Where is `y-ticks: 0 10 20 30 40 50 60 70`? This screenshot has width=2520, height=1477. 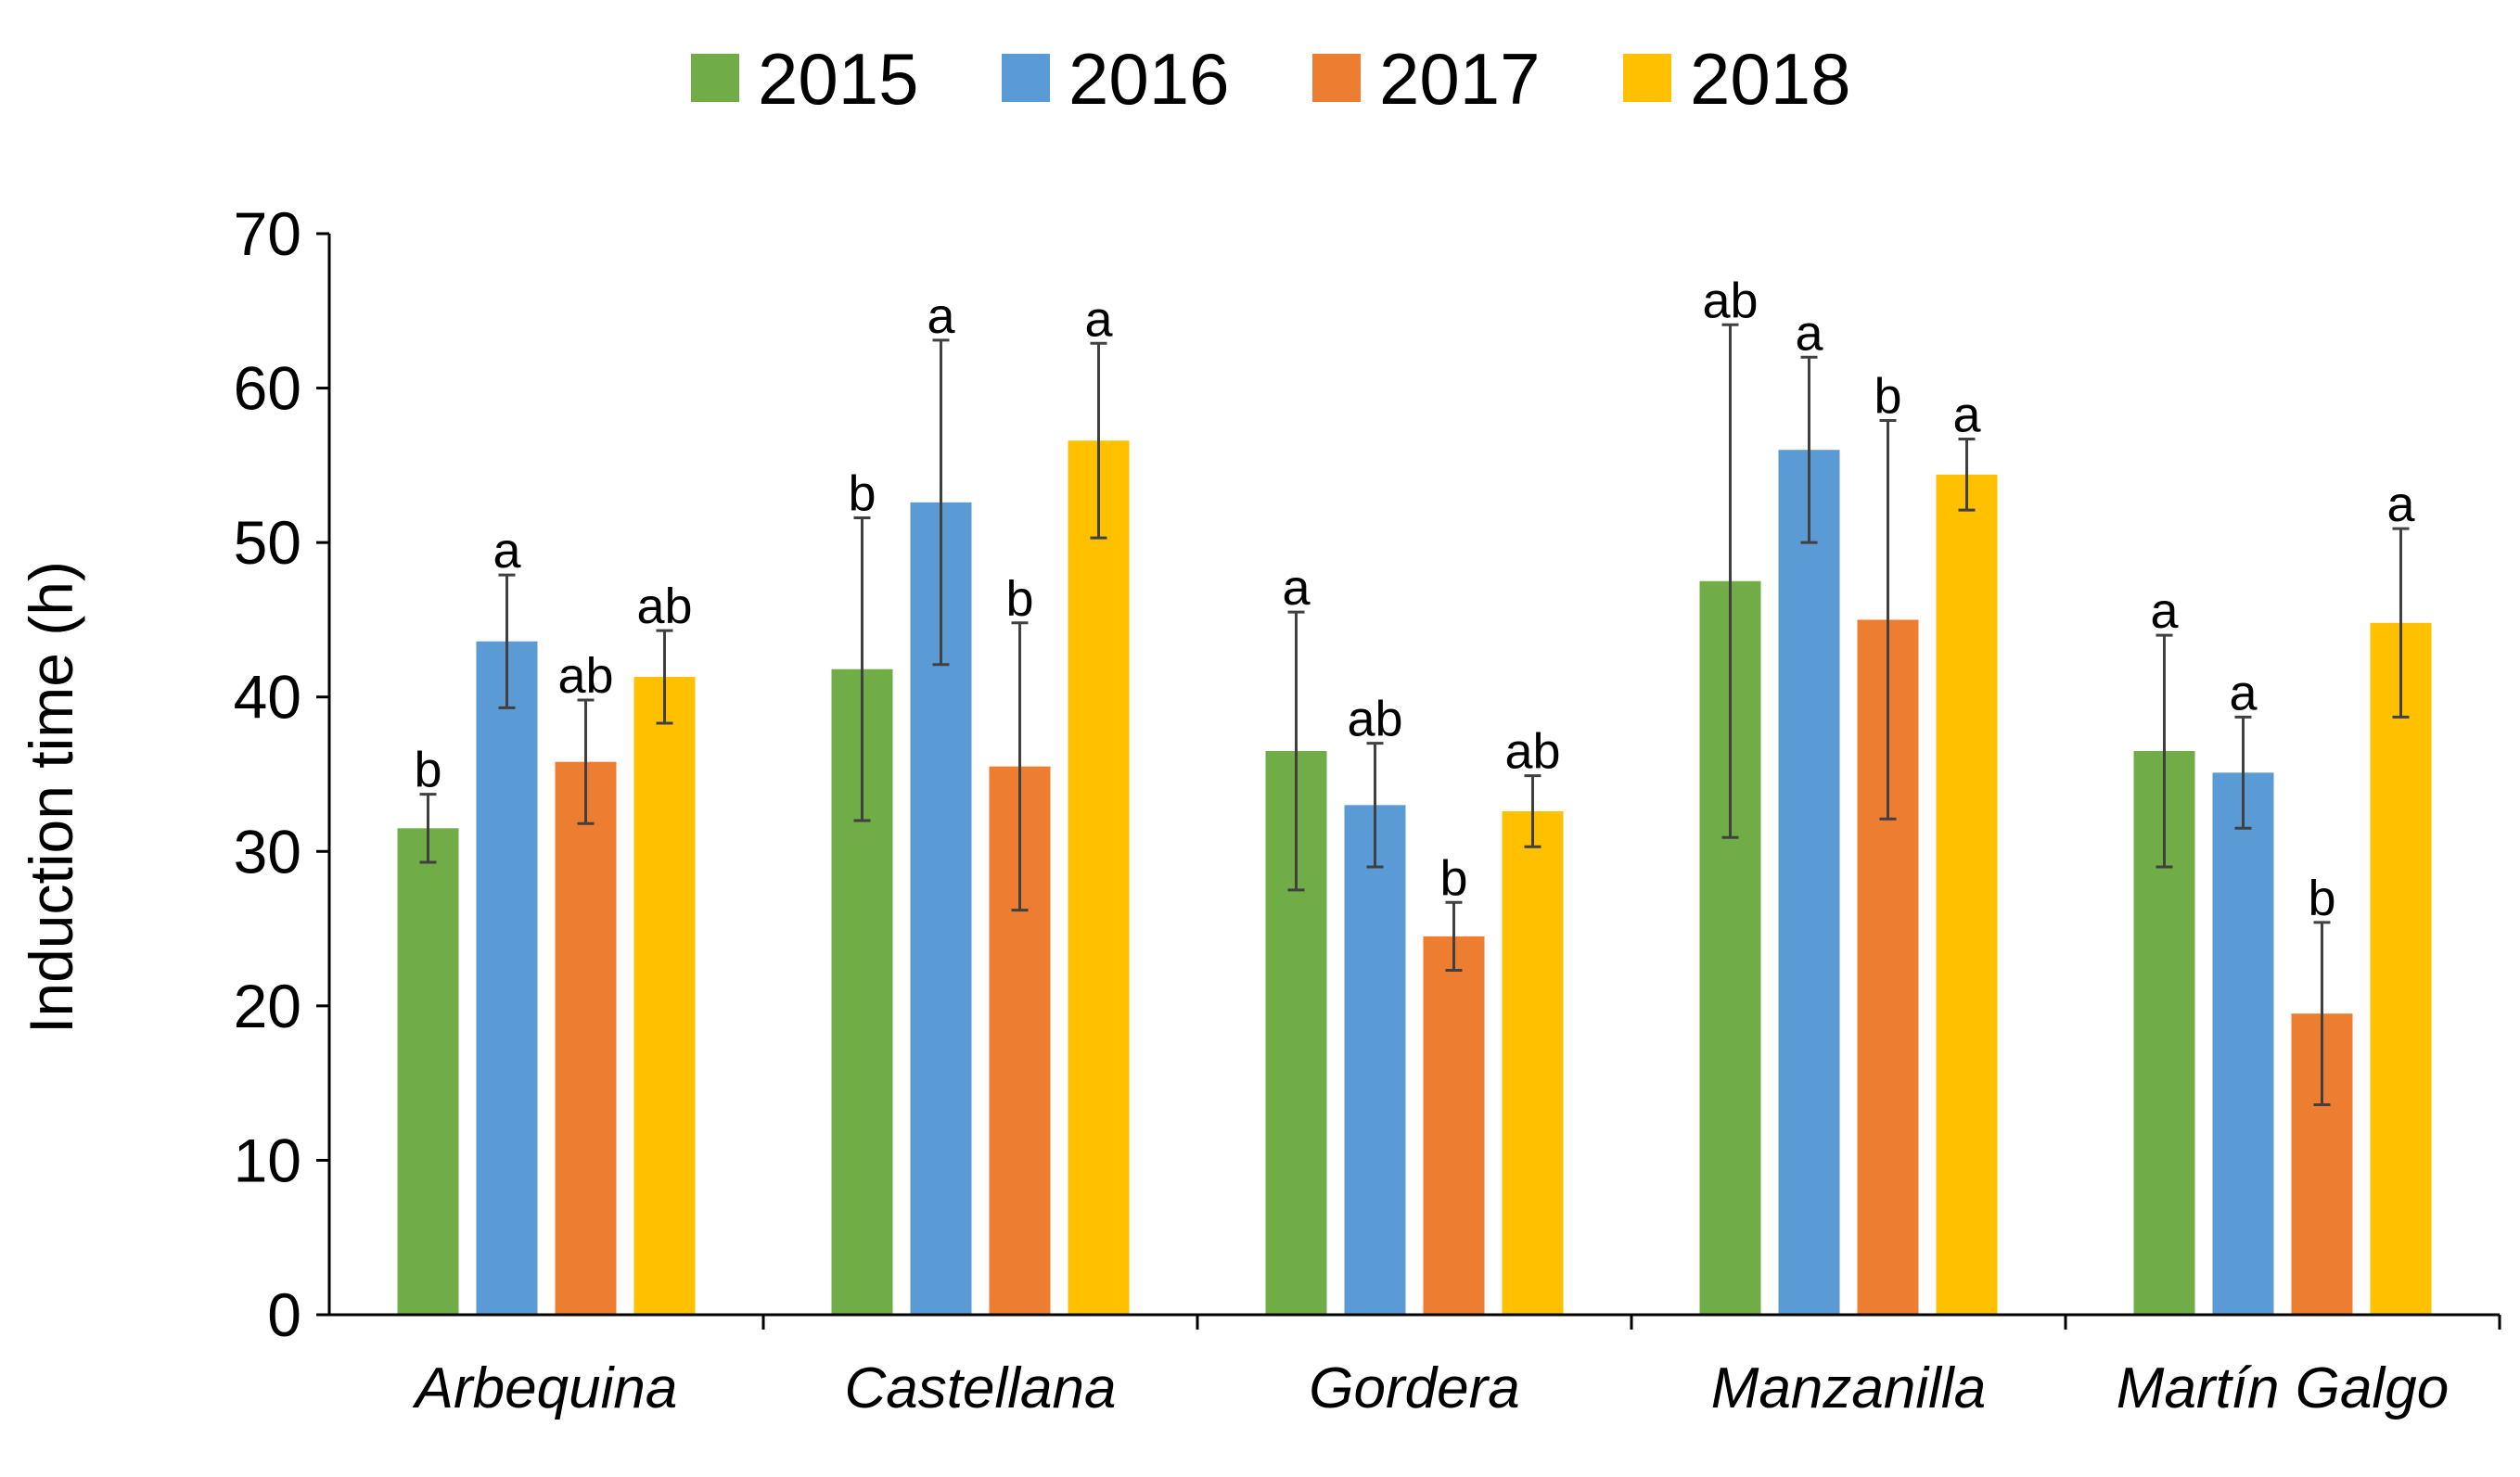
y-ticks: 0 10 20 30 40 50 60 70 is located at coordinates (281, 774).